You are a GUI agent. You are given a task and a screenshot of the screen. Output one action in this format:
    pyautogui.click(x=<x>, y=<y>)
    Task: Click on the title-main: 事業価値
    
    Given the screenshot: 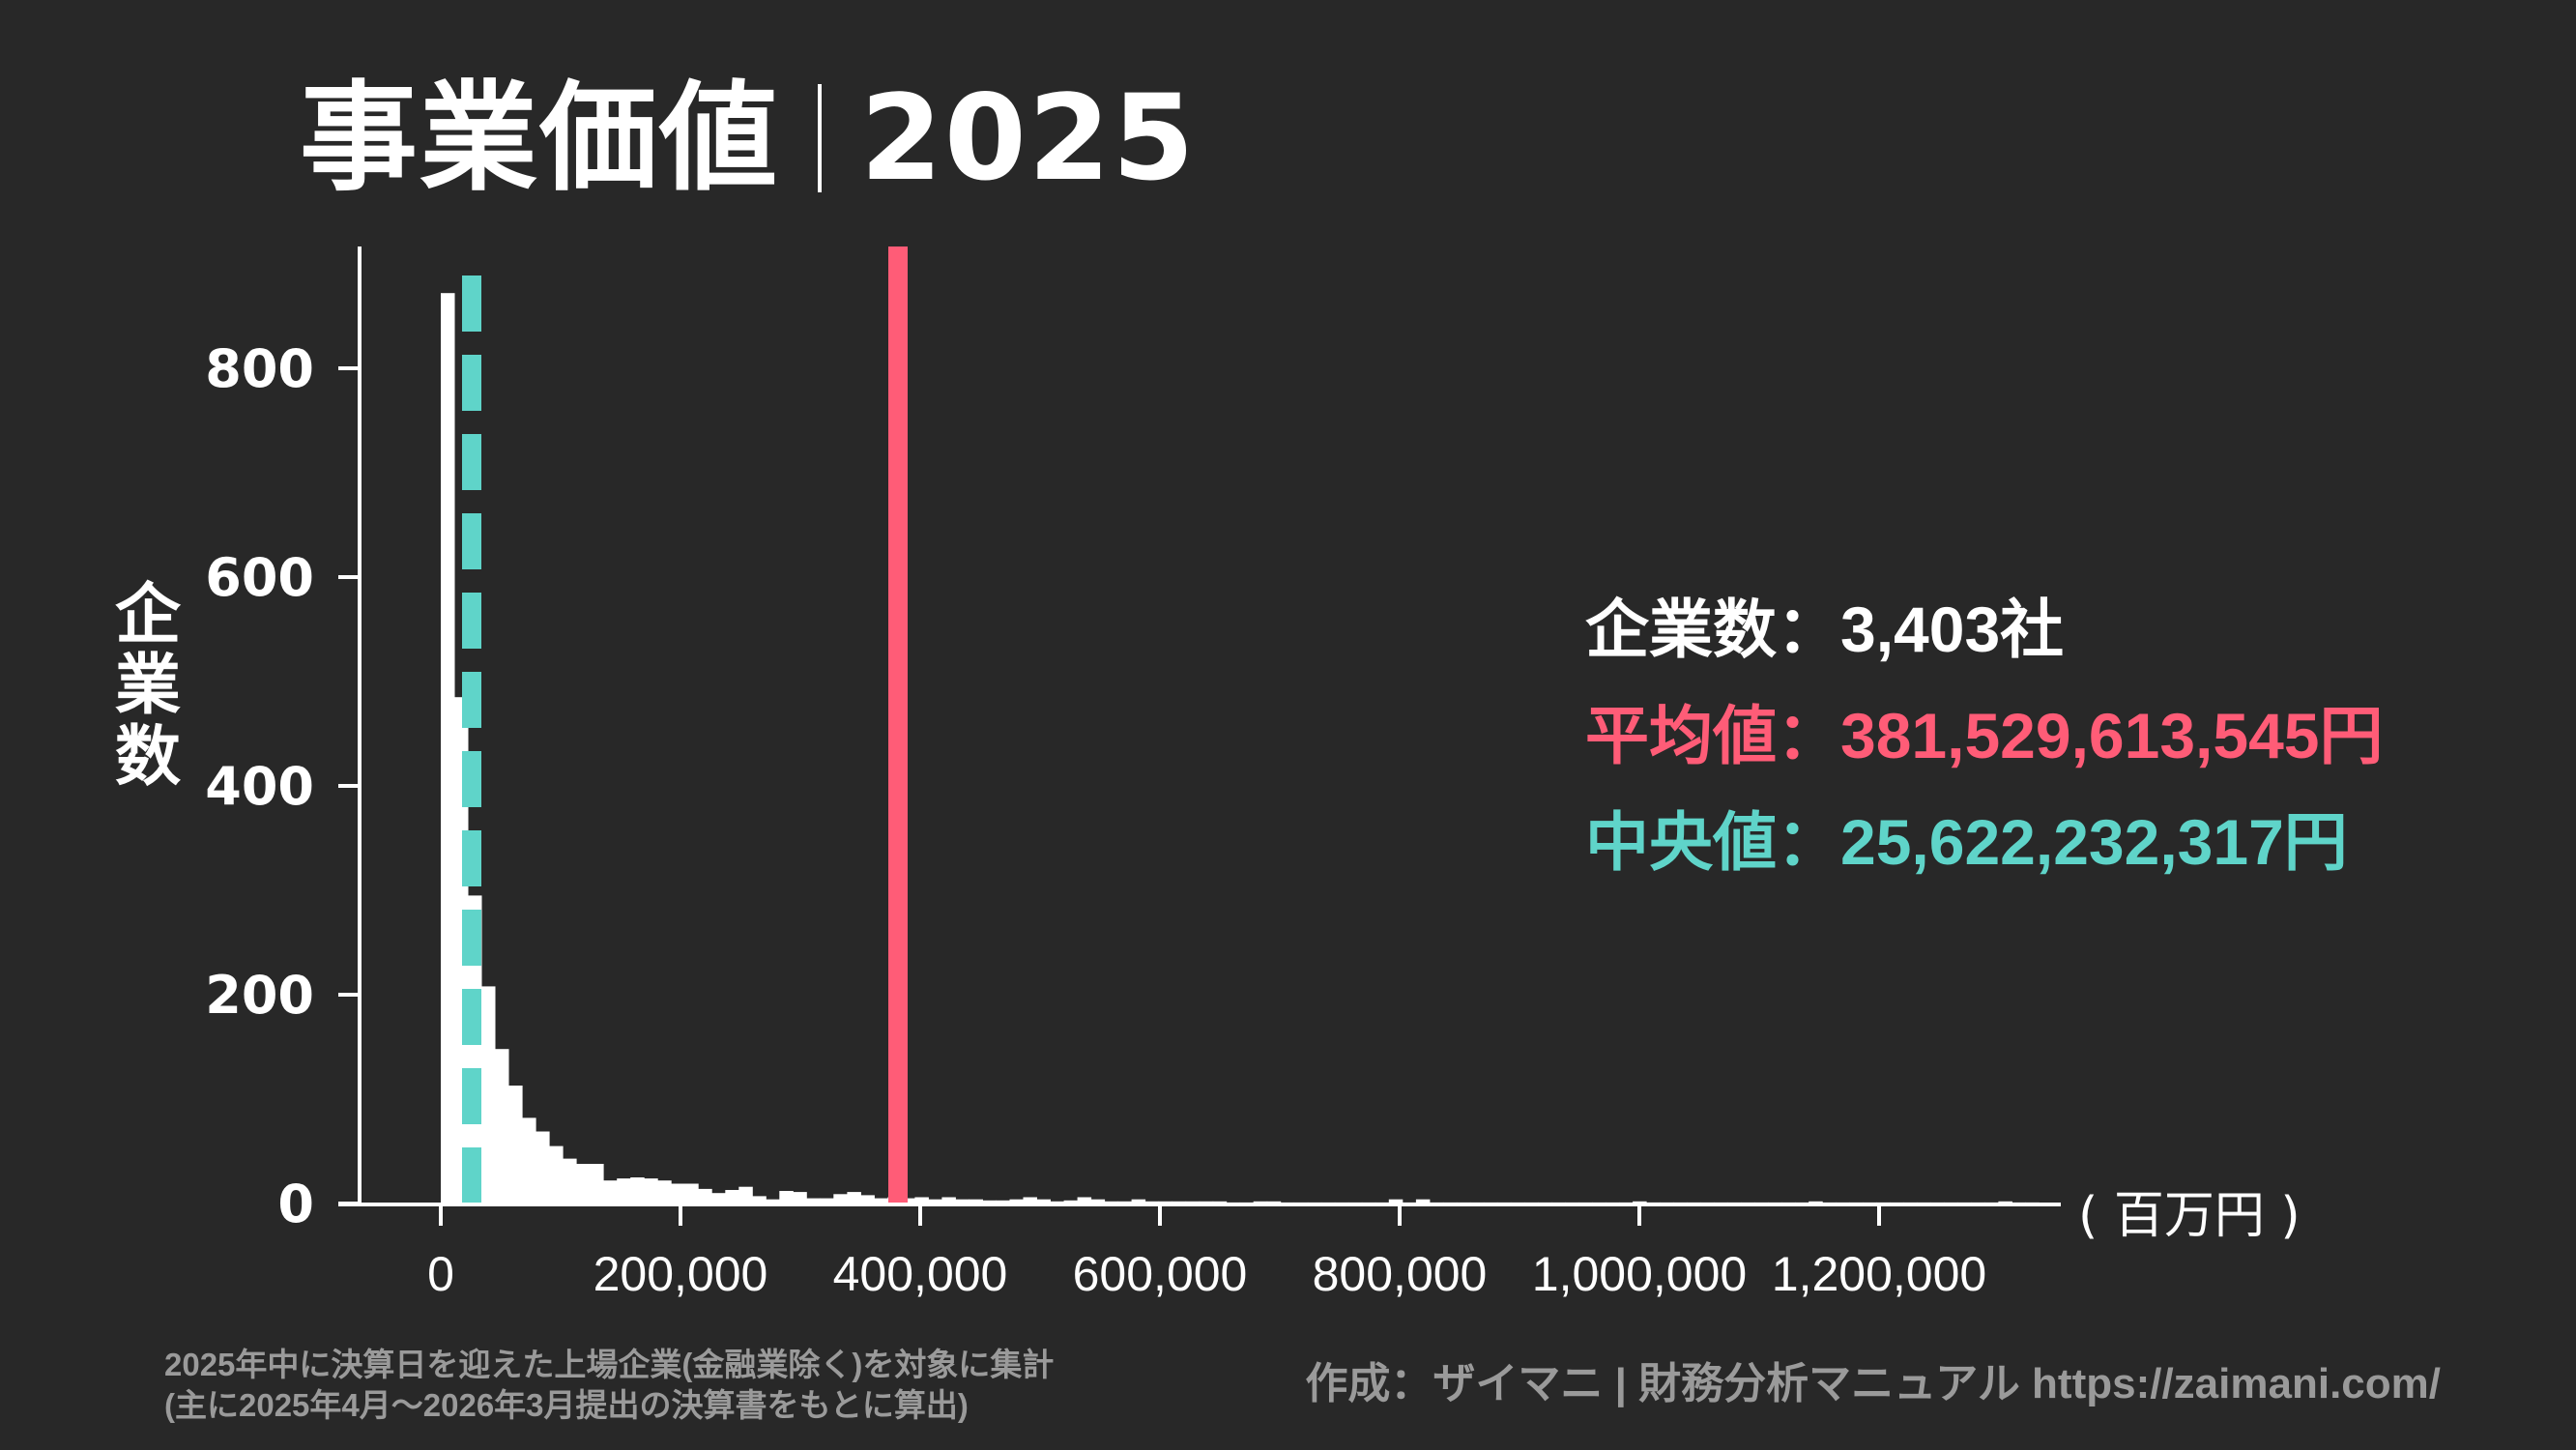 What is the action you would take?
    pyautogui.click(x=539, y=138)
    